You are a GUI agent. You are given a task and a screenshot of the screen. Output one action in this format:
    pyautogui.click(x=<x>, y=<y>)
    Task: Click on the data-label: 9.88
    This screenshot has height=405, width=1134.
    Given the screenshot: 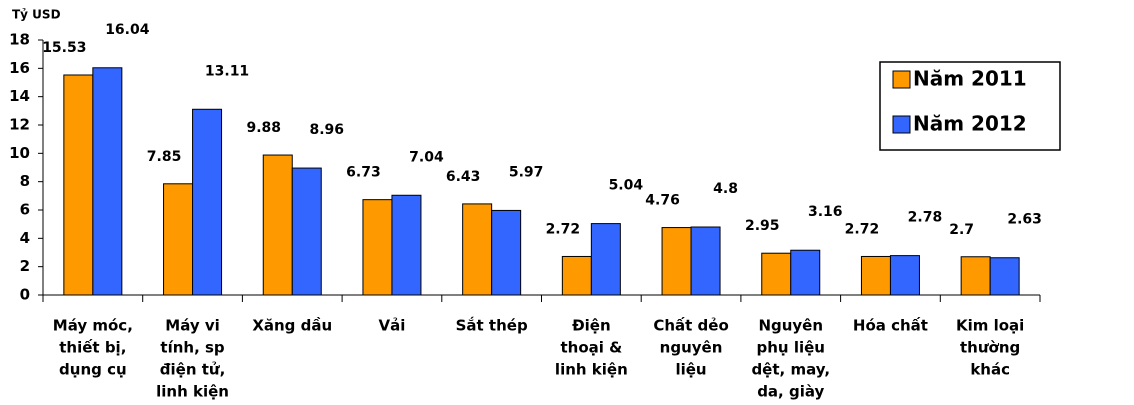 What is the action you would take?
    pyautogui.click(x=263, y=128)
    